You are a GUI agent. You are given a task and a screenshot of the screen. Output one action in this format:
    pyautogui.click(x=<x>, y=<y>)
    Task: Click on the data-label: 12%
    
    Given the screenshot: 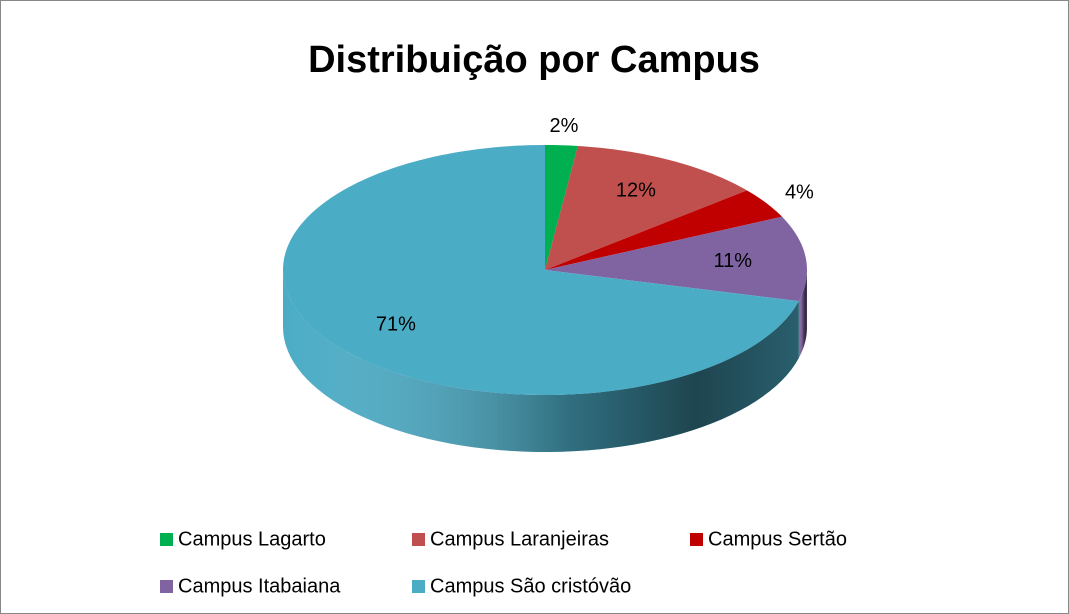 What is the action you would take?
    pyautogui.click(x=636, y=190)
    